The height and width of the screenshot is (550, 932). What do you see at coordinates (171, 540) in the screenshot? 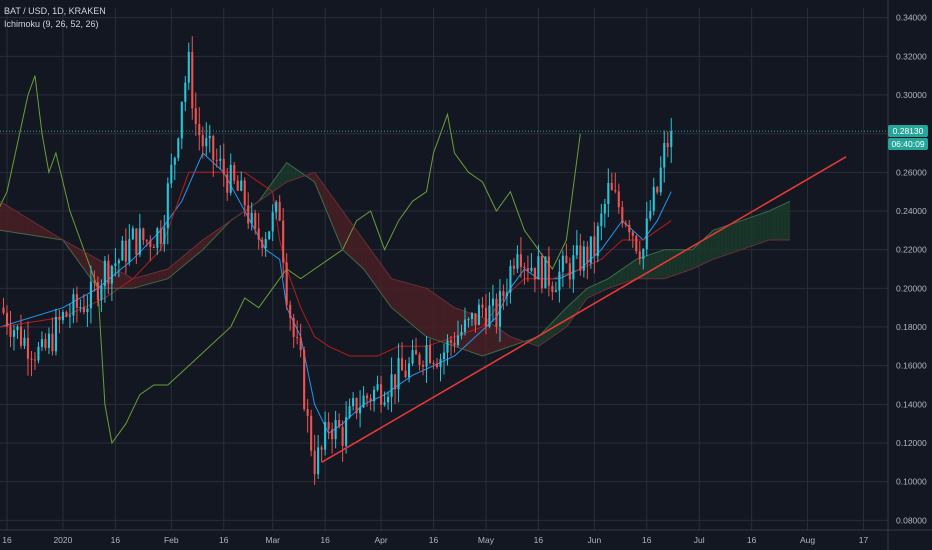
I see `time-tick-label: Feb` at bounding box center [171, 540].